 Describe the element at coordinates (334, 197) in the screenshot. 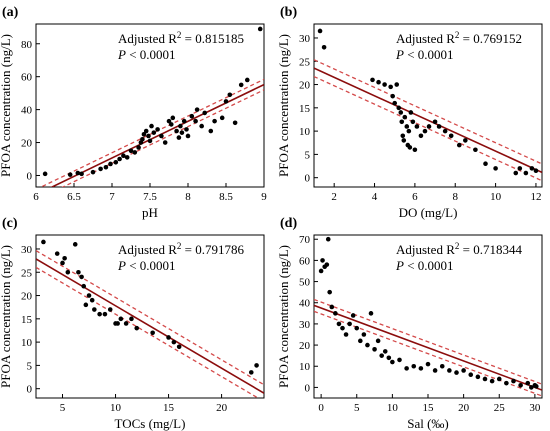

I see `x-tick-label: 2` at that location.